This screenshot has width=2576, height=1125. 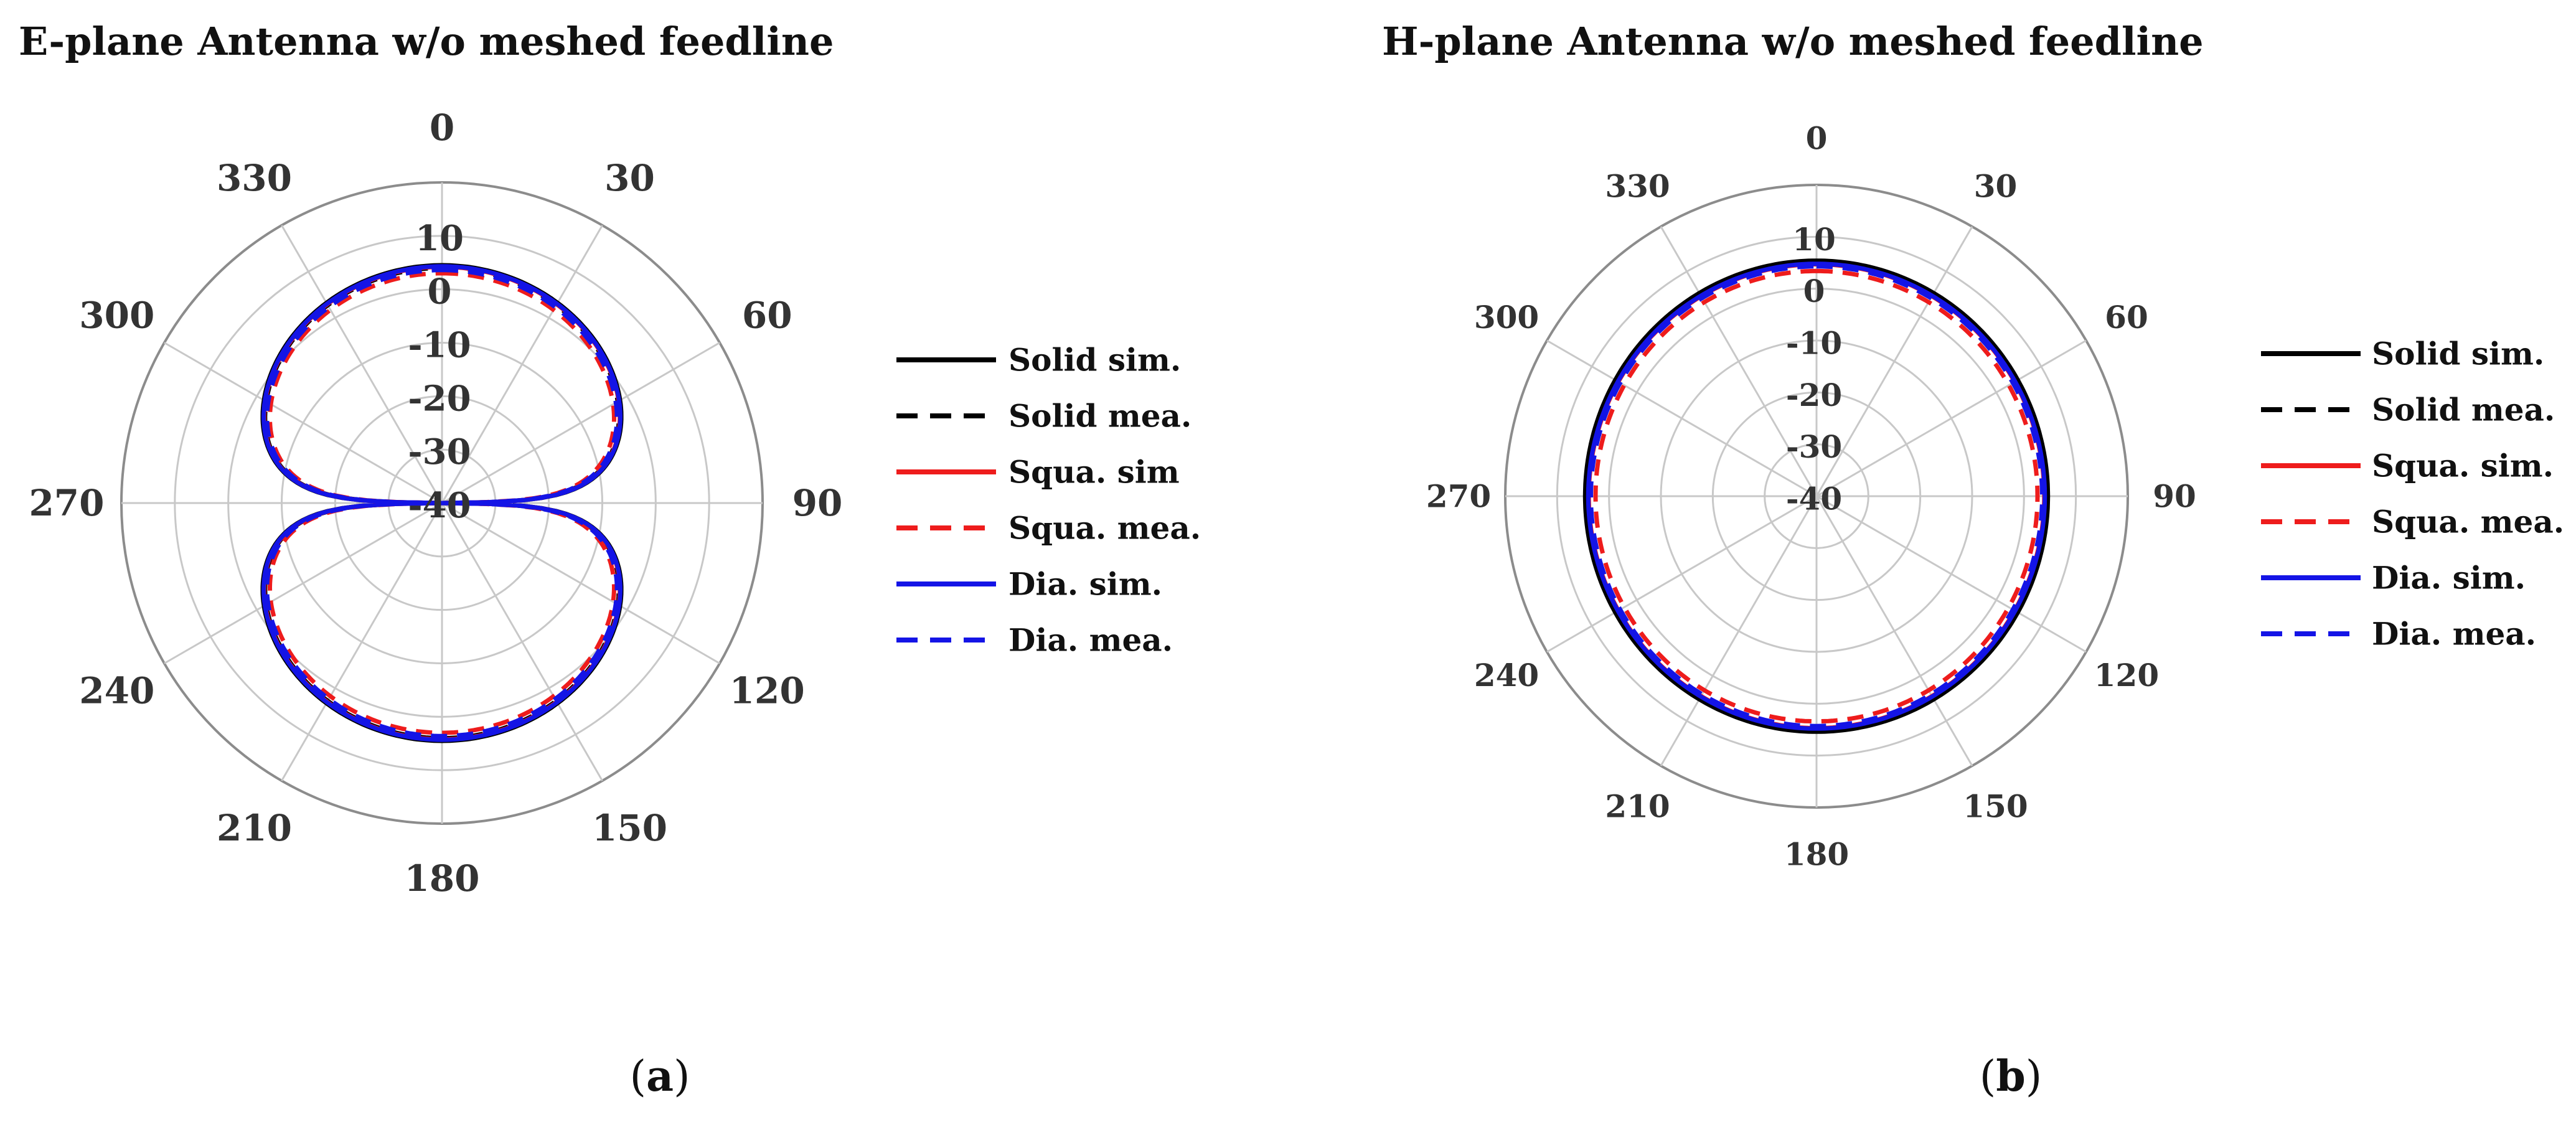 I want to click on legend-label-squa-sim: Squa. sim, so click(x=1094, y=472).